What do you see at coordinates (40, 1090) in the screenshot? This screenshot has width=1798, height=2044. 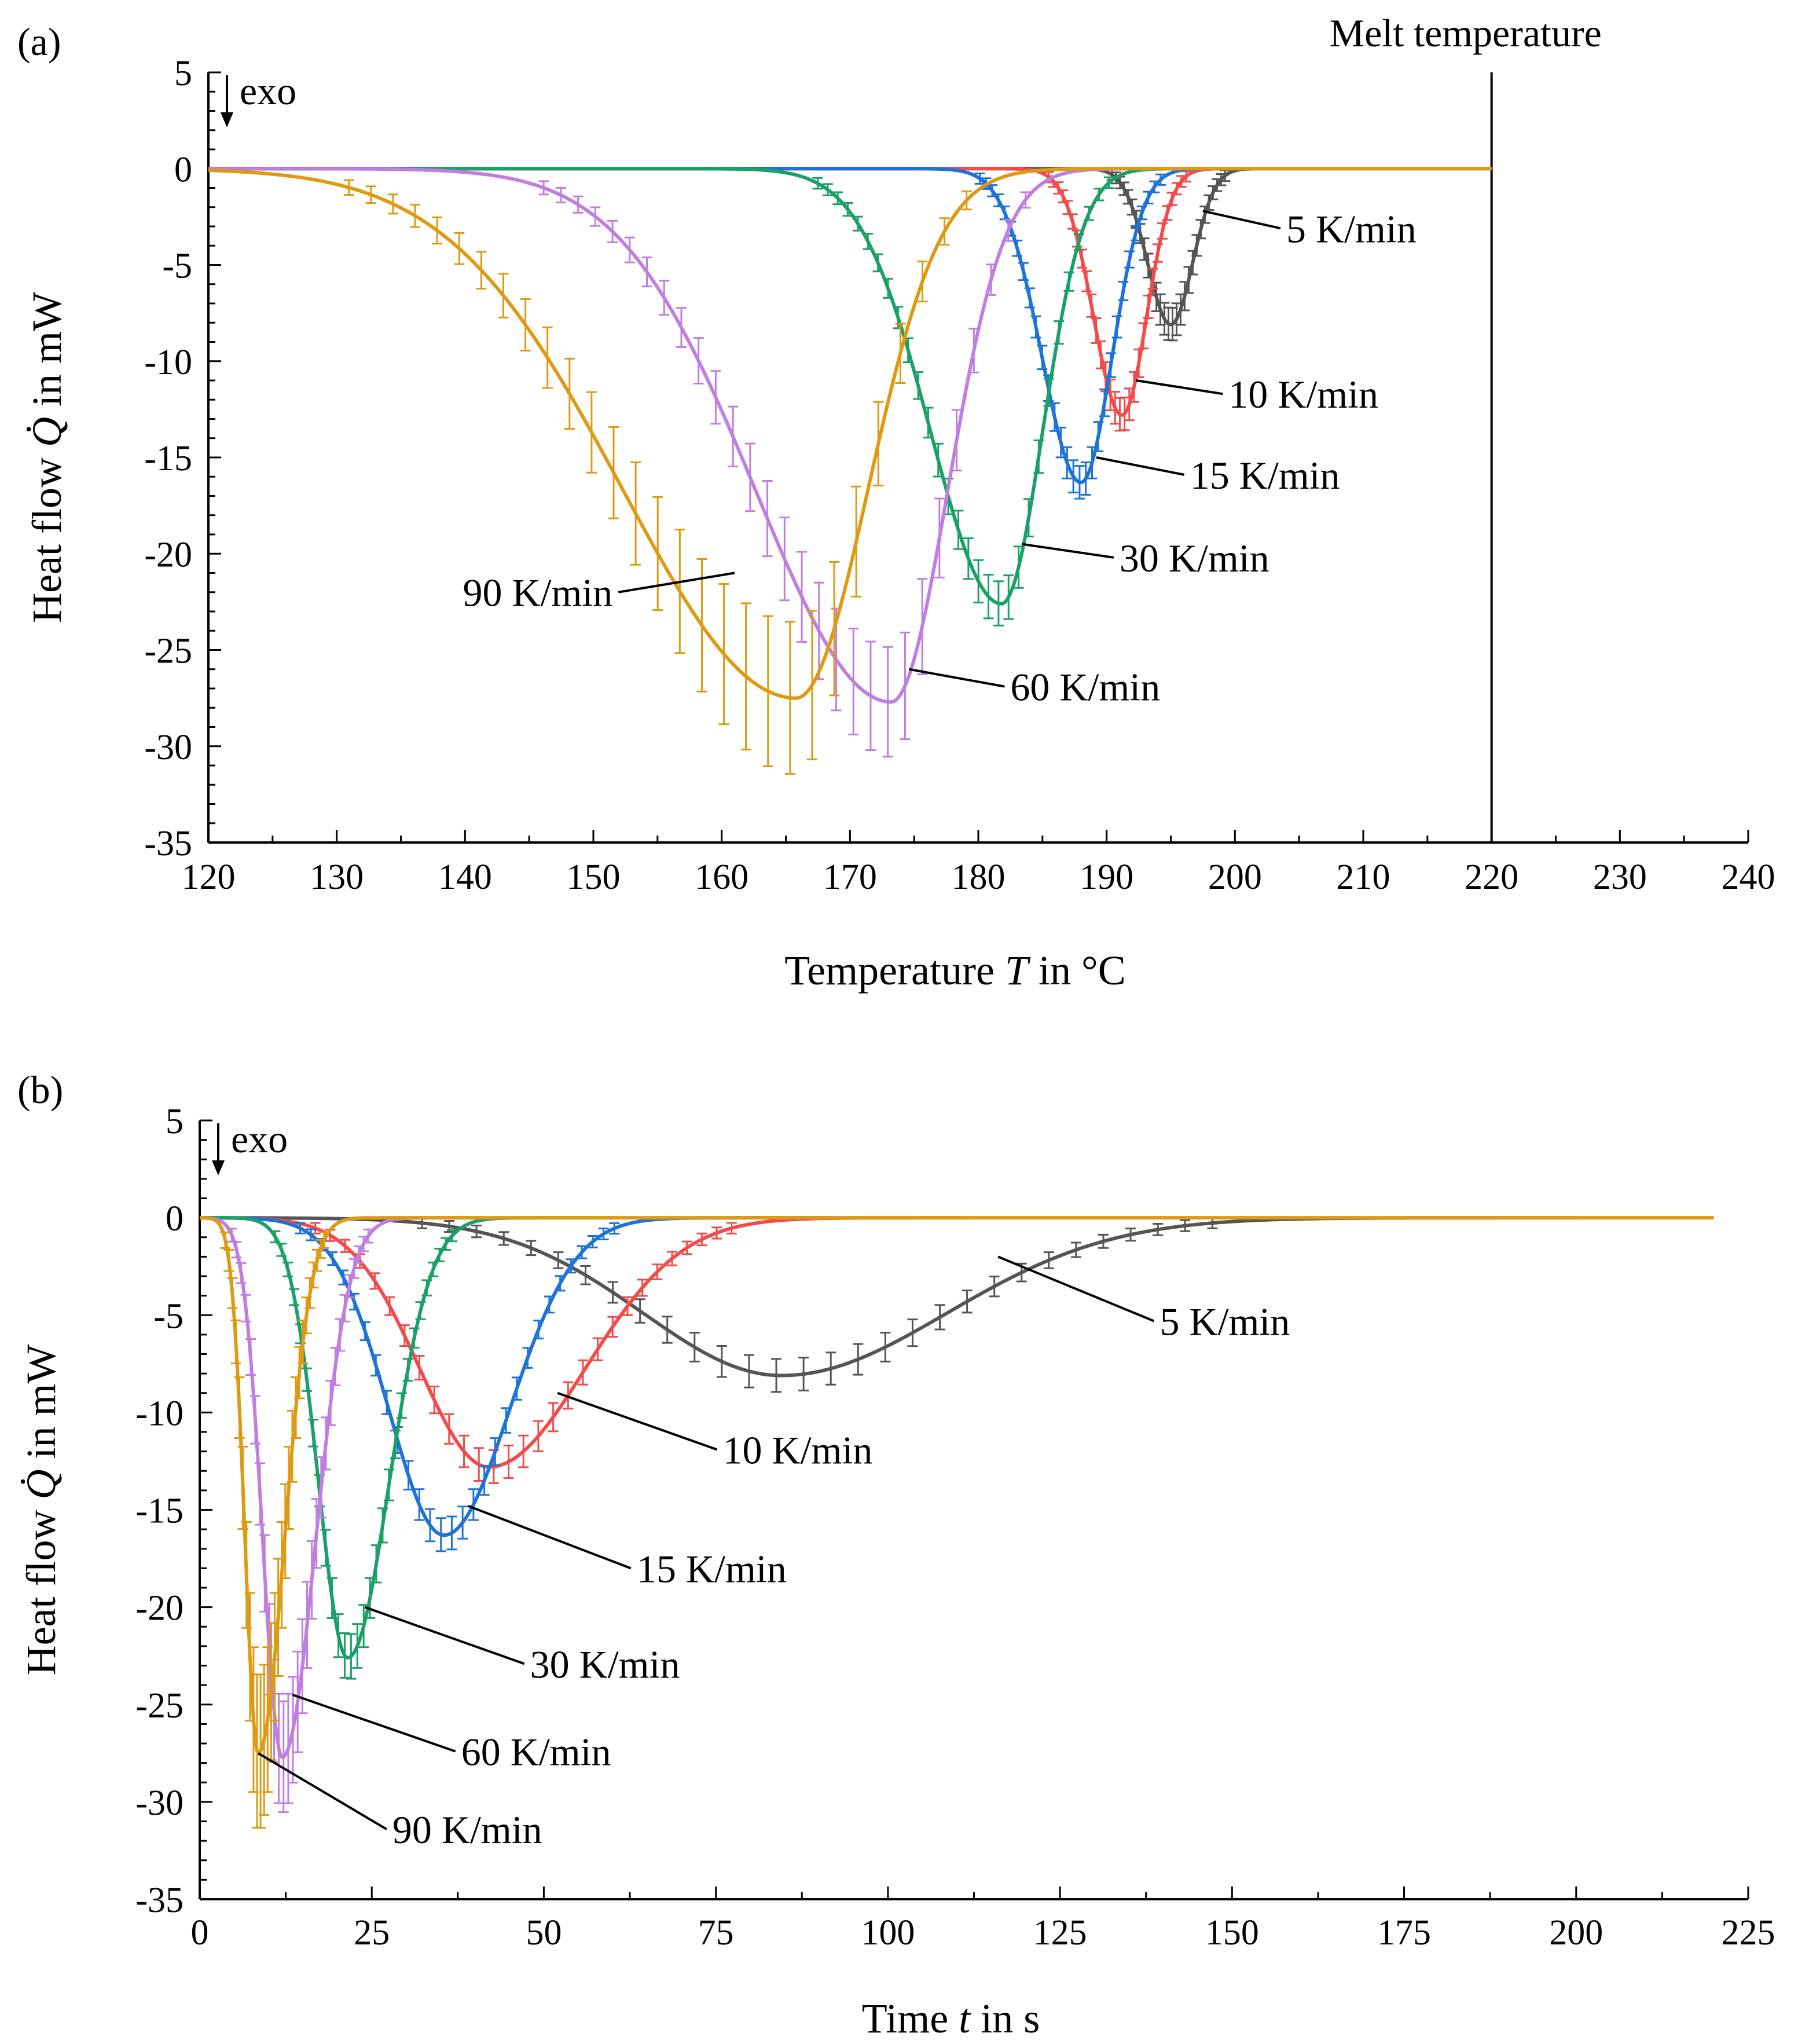 I see `panel-label: (b)` at bounding box center [40, 1090].